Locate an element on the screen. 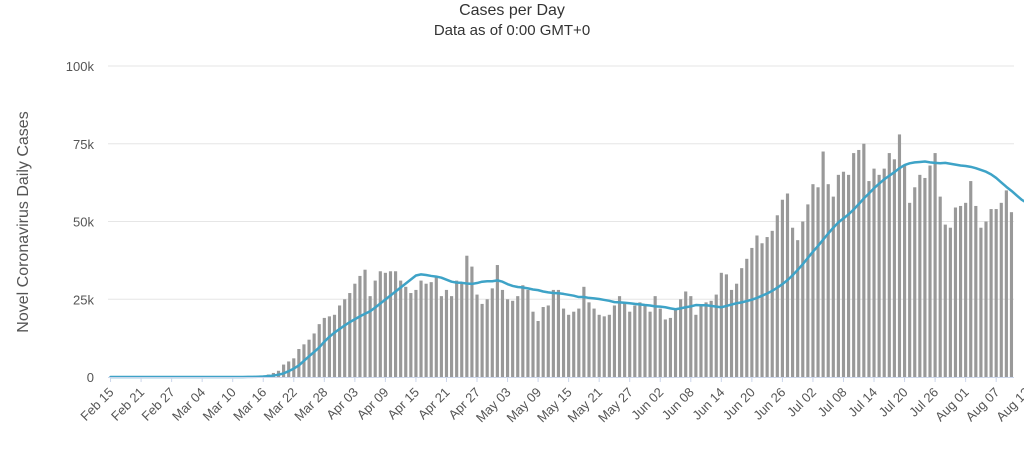  x-tick-label: Apr 03 is located at coordinates (342, 404).